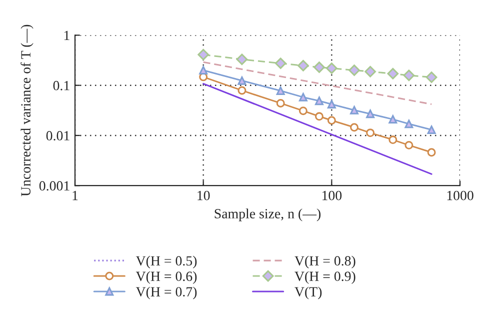 This screenshot has height=320, width=500. I want to click on y-tick-label: 0.01, so click(58, 135).